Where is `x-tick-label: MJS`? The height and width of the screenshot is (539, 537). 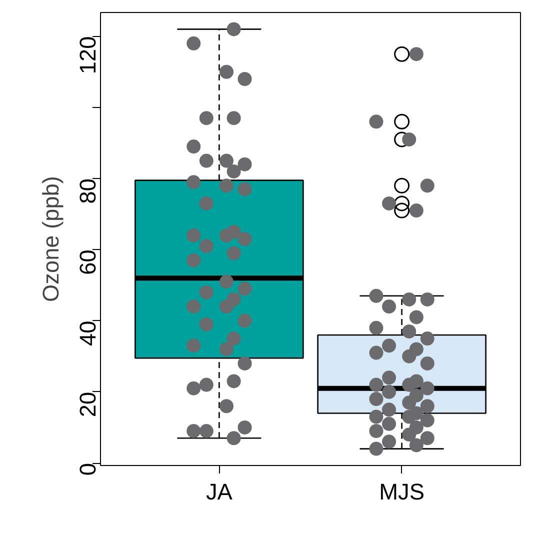 x-tick-label: MJS is located at coordinates (401, 491).